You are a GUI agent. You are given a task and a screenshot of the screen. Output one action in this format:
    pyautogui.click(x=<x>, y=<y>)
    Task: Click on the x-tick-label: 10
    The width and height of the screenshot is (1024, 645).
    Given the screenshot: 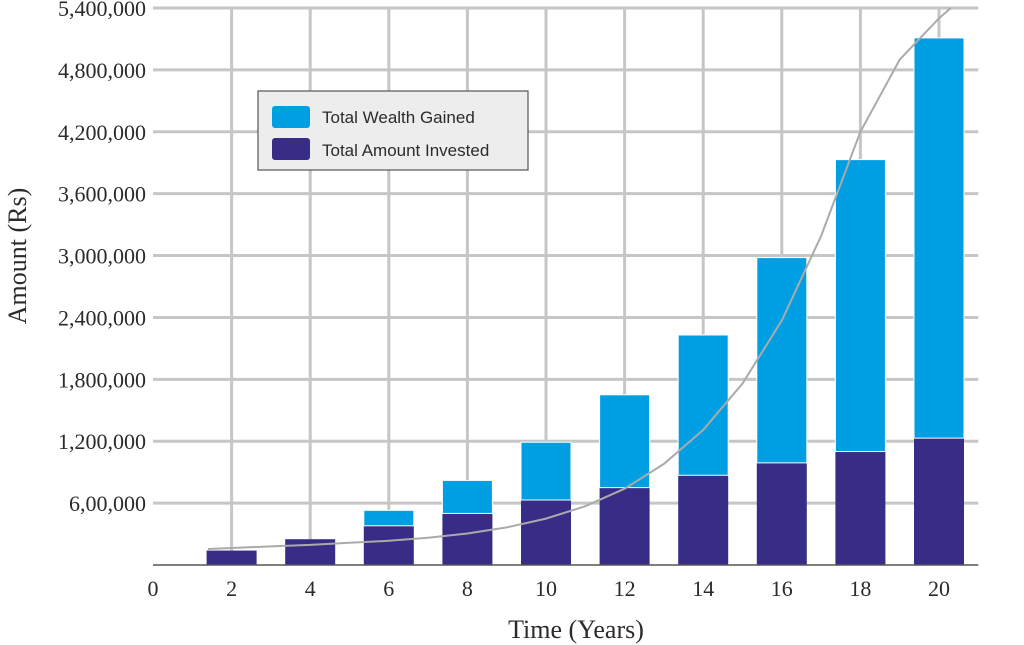 What is the action you would take?
    pyautogui.click(x=546, y=588)
    